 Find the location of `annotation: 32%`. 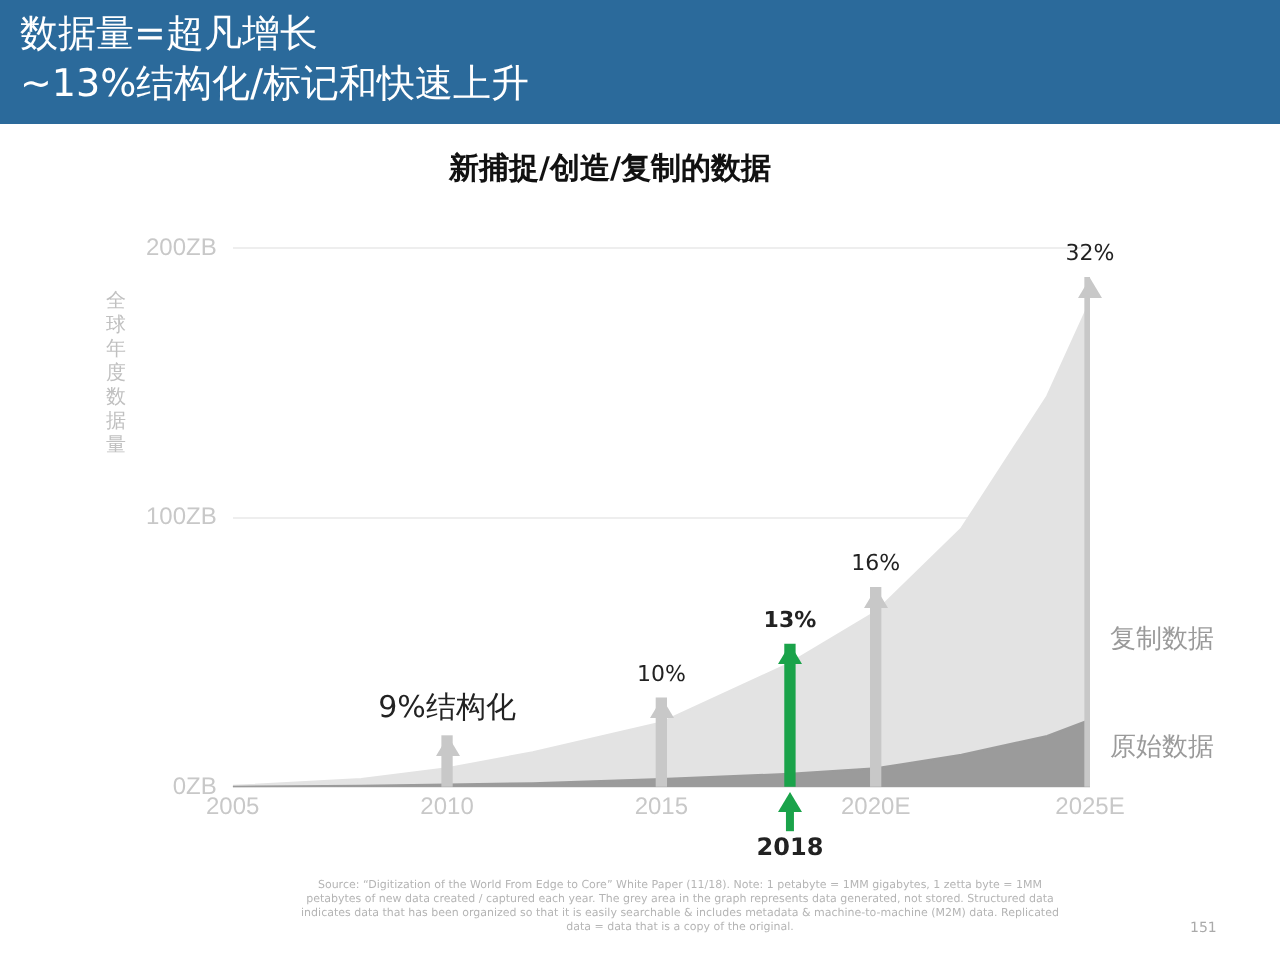

annotation: 32% is located at coordinates (1090, 253).